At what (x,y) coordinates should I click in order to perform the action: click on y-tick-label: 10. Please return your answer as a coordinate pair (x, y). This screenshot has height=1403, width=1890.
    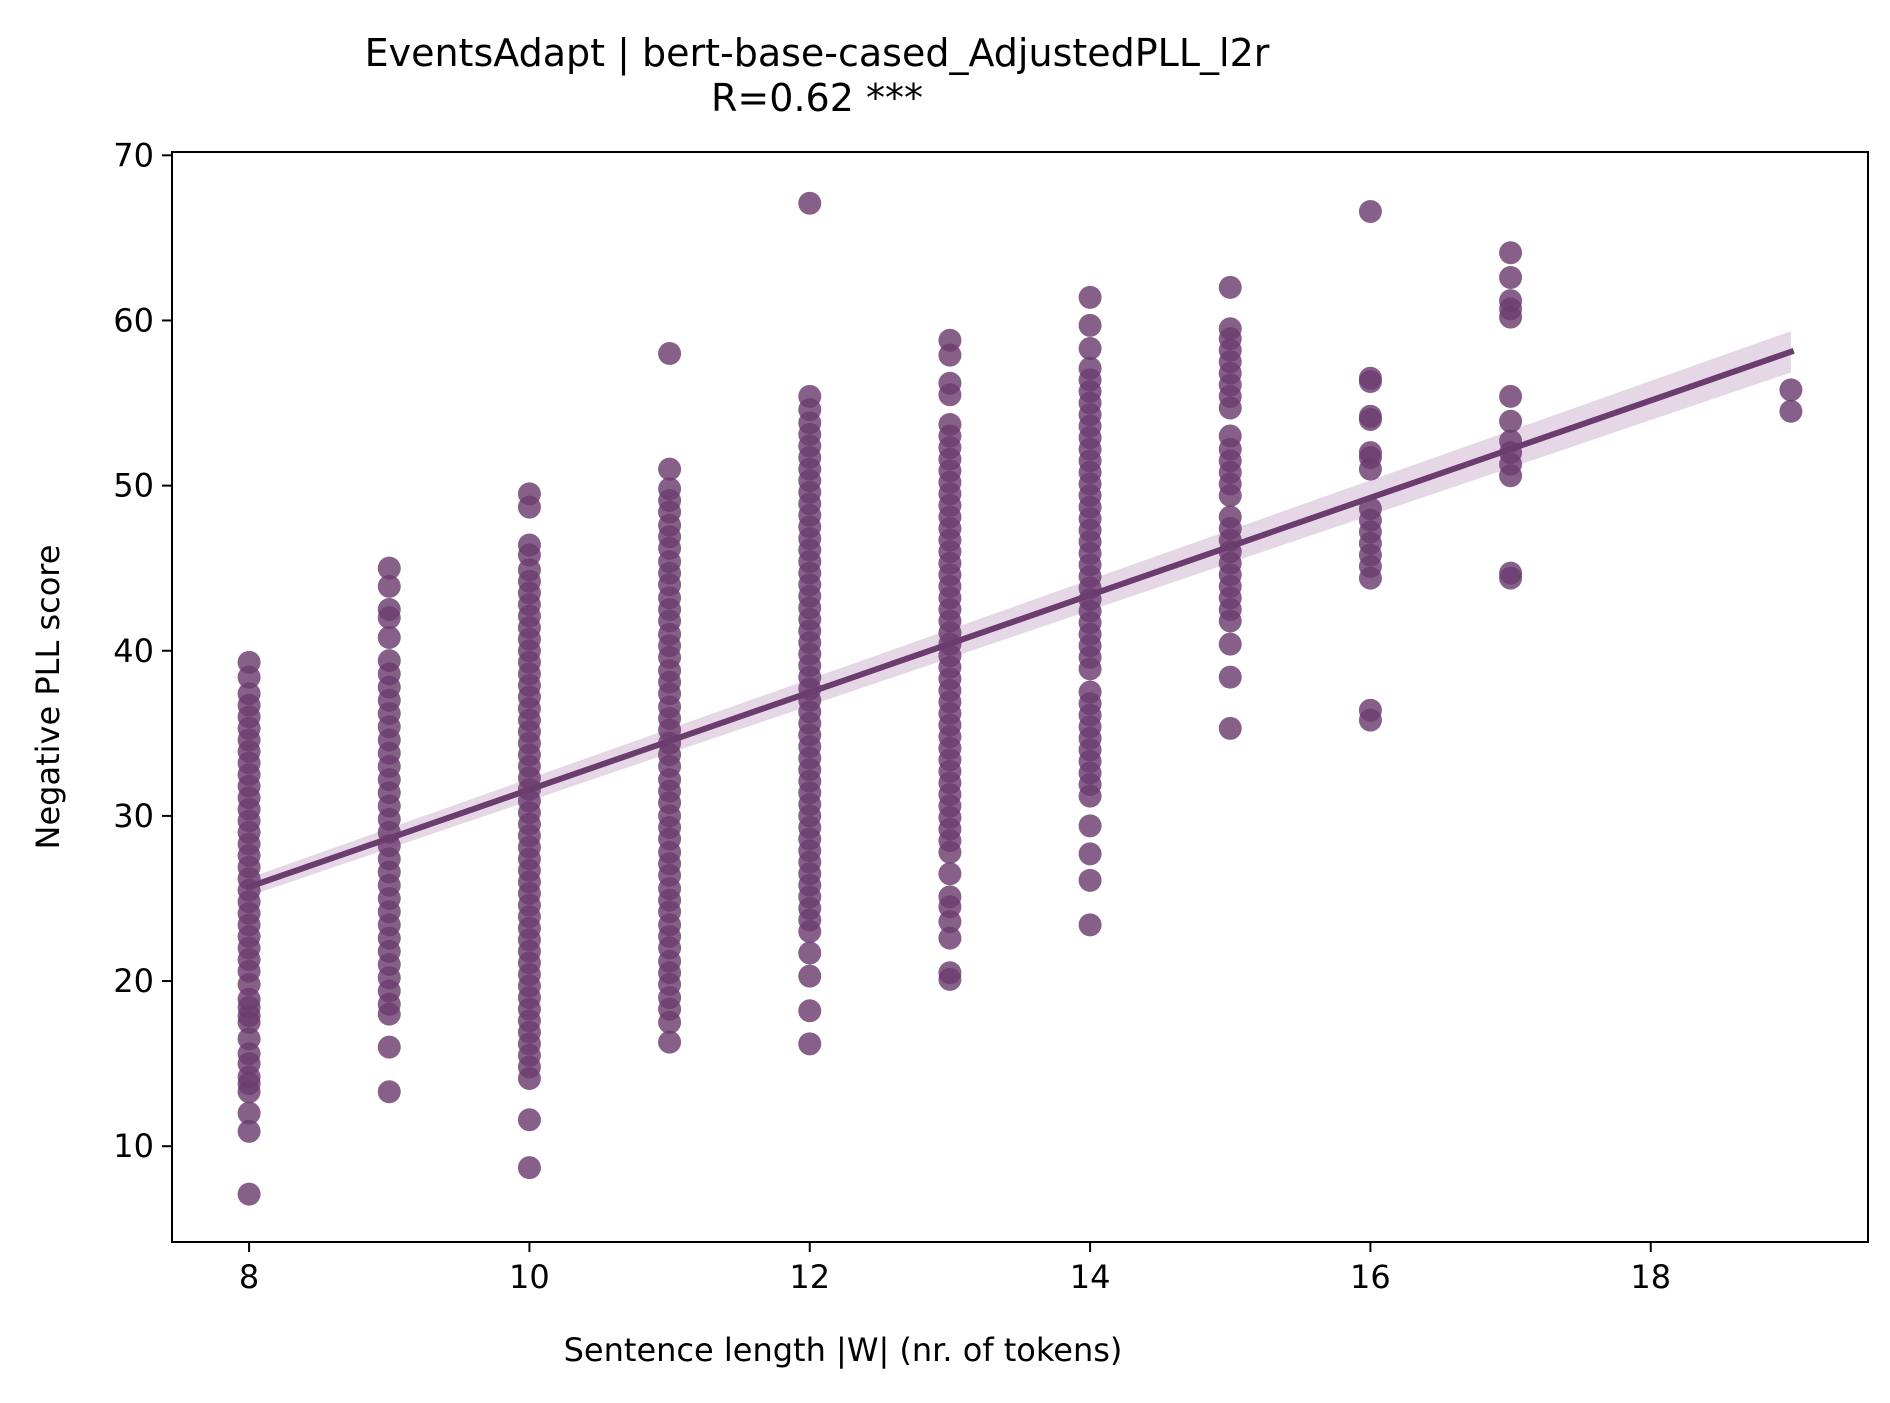
    Looking at the image, I should click on (133, 1146).